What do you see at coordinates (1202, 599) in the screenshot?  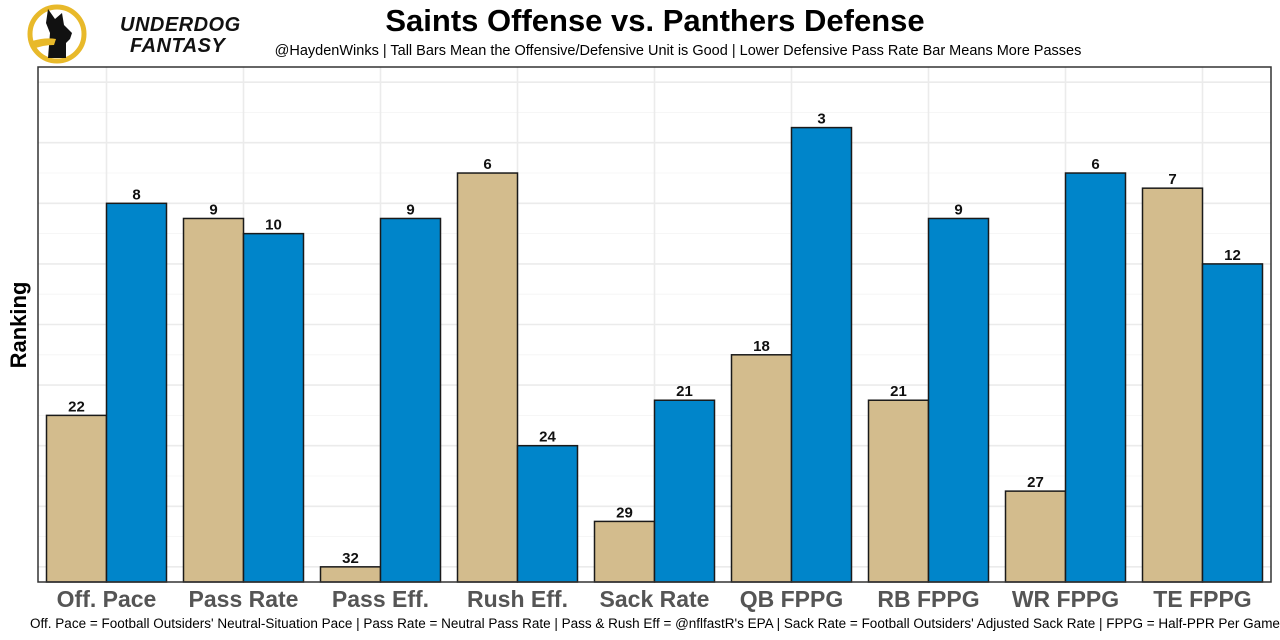 I see `x-tick-label: TE FPPG` at bounding box center [1202, 599].